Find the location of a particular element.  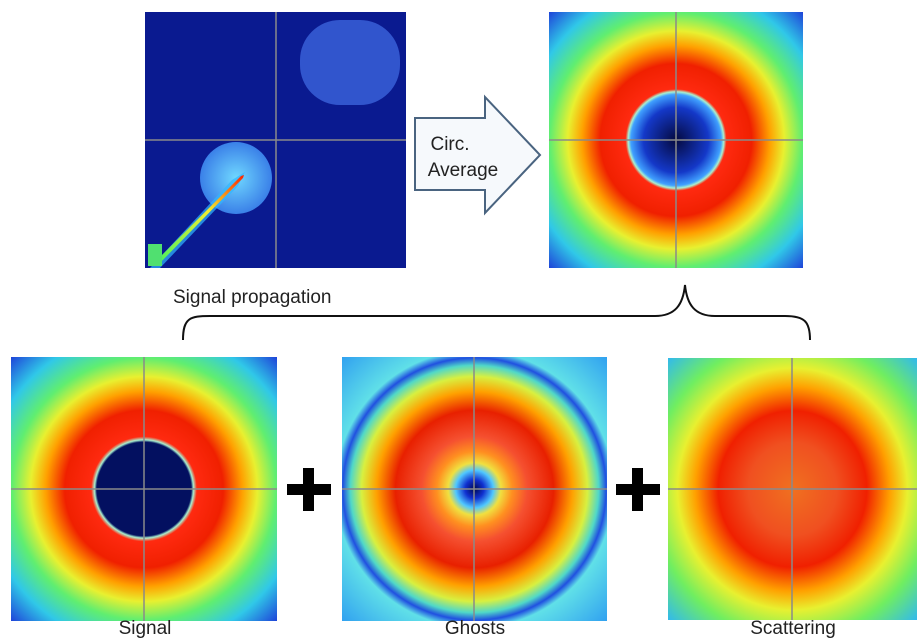

panel-label: Ghosts is located at coordinates (475, 628).